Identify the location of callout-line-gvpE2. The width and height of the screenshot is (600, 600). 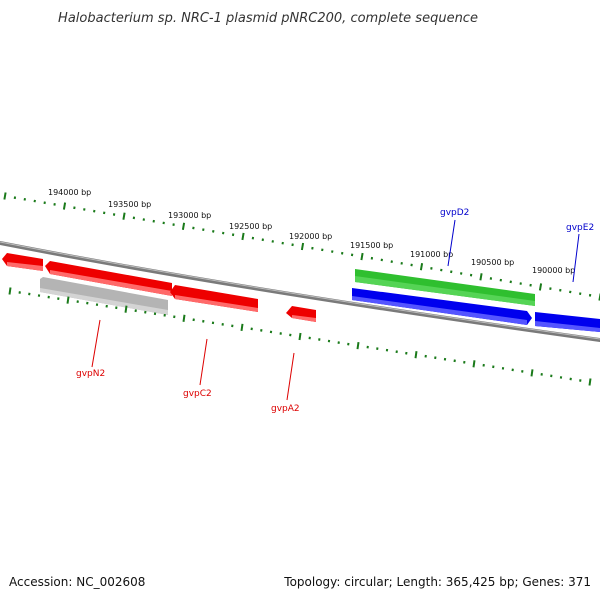
(576, 258).